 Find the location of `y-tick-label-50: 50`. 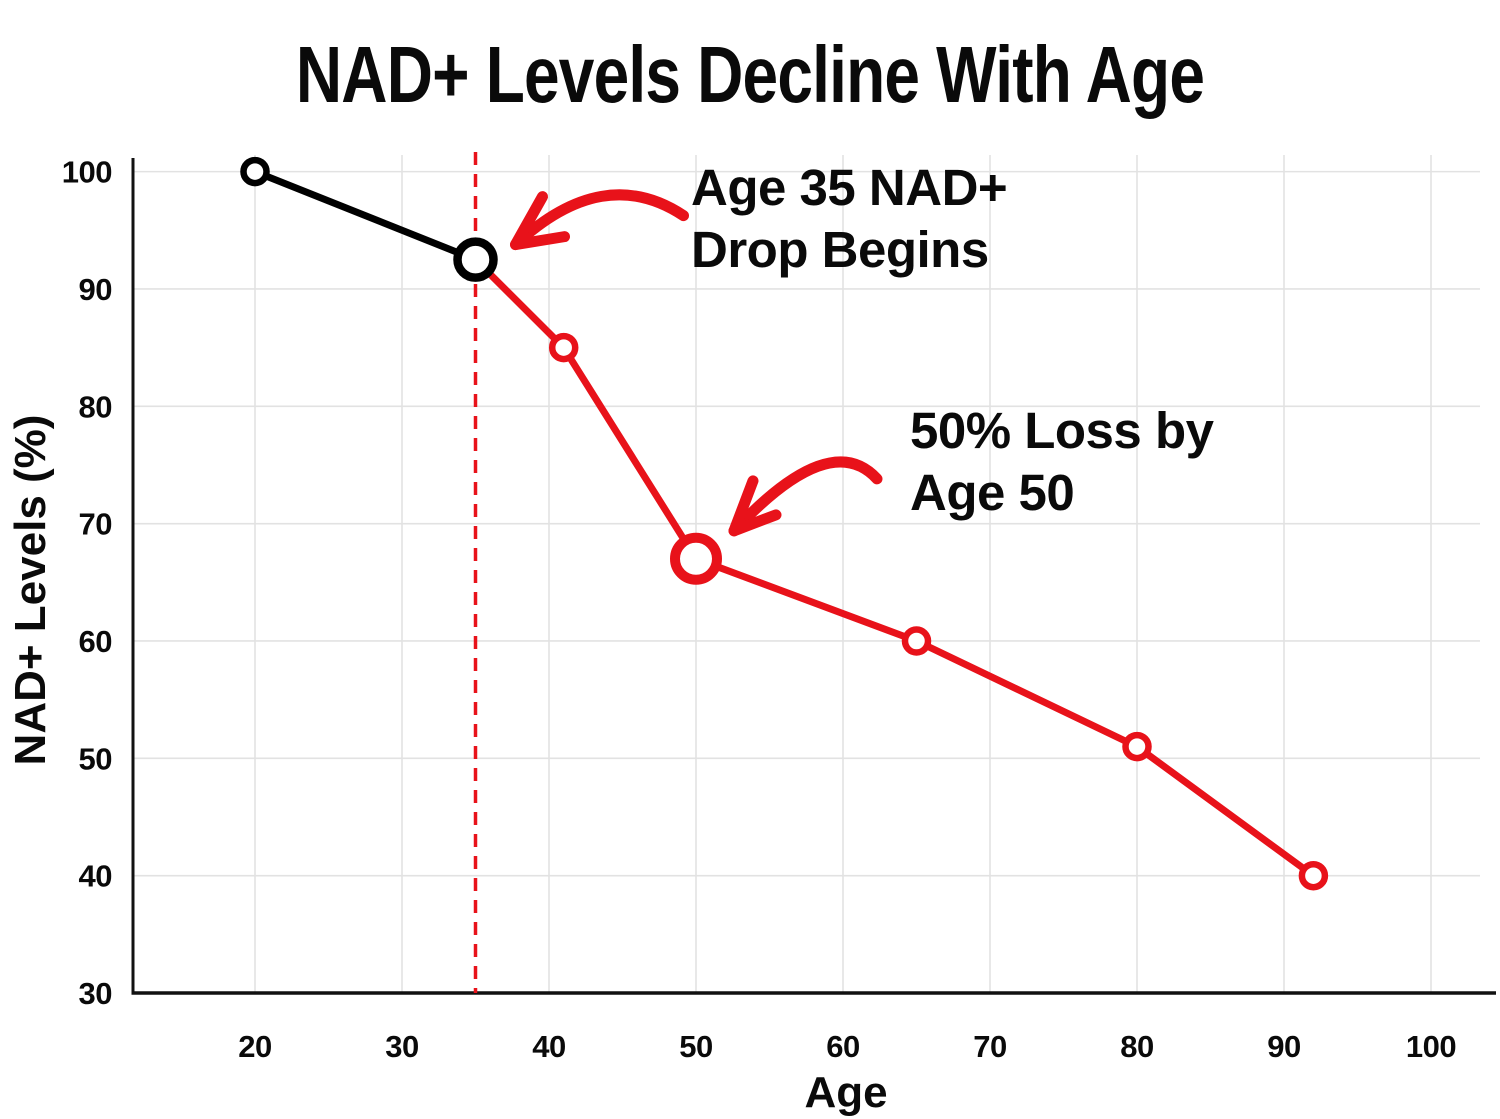

y-tick-label-50: 50 is located at coordinates (95, 758).